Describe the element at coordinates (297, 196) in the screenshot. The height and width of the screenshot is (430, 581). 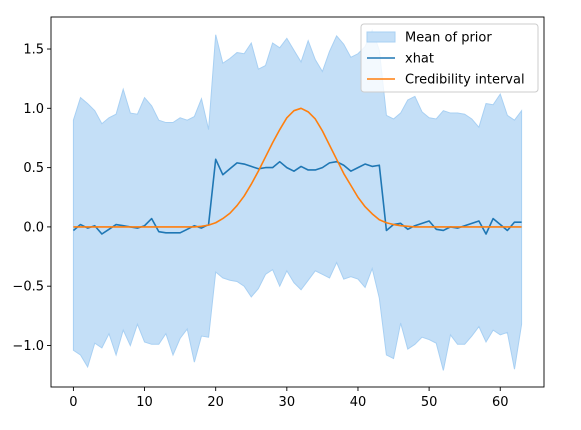
I see `series-line-xhat` at that location.